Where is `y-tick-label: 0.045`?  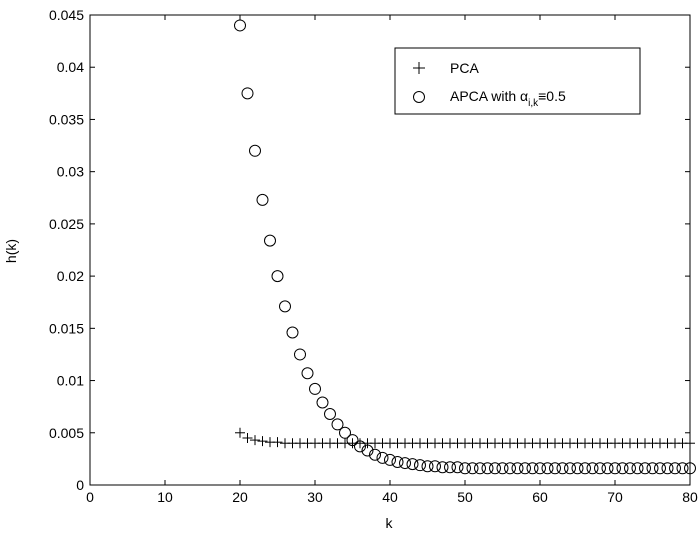
y-tick-label: 0.045 is located at coordinates (66, 15).